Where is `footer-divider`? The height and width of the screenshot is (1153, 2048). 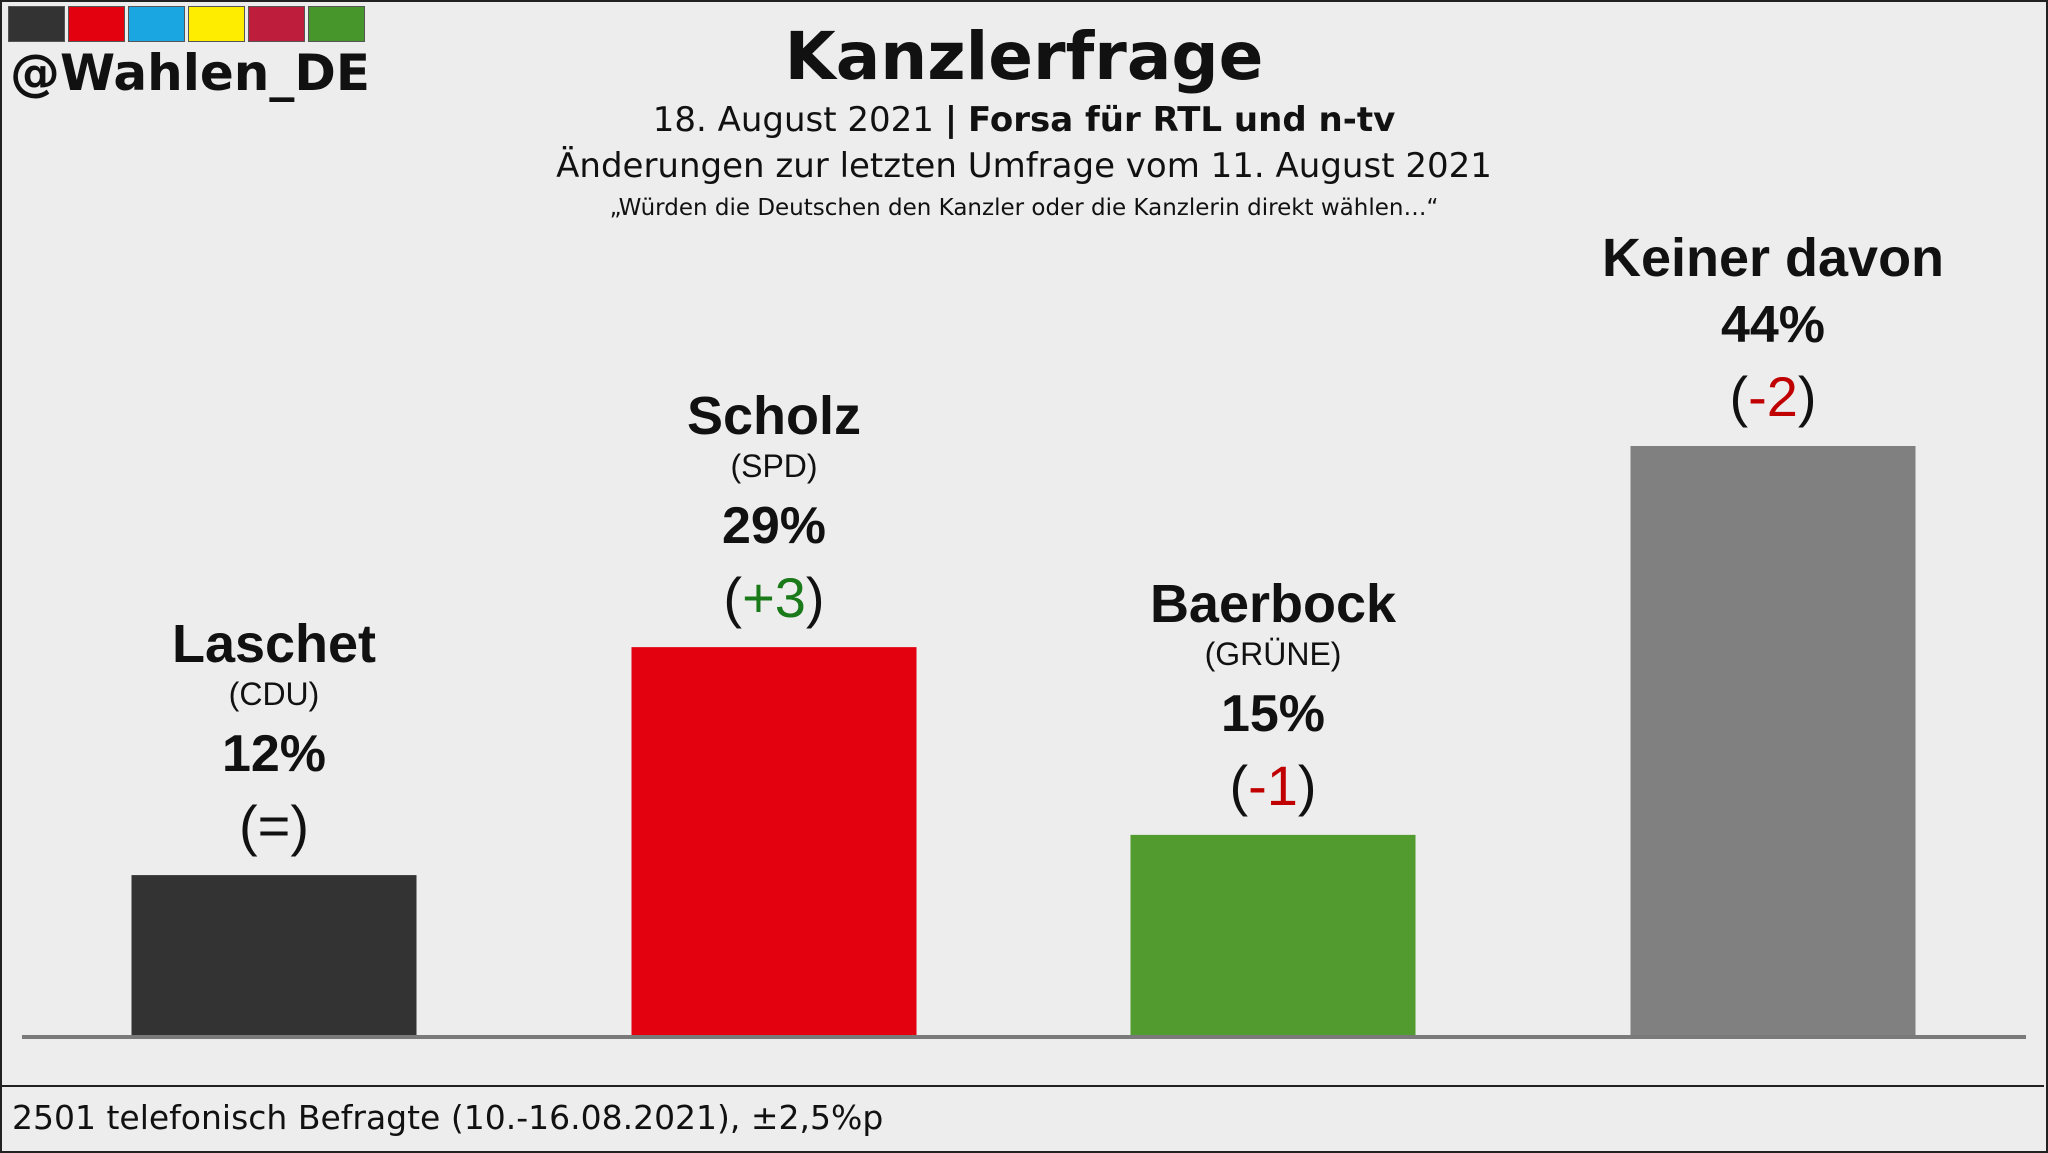 footer-divider is located at coordinates (1022, 1086).